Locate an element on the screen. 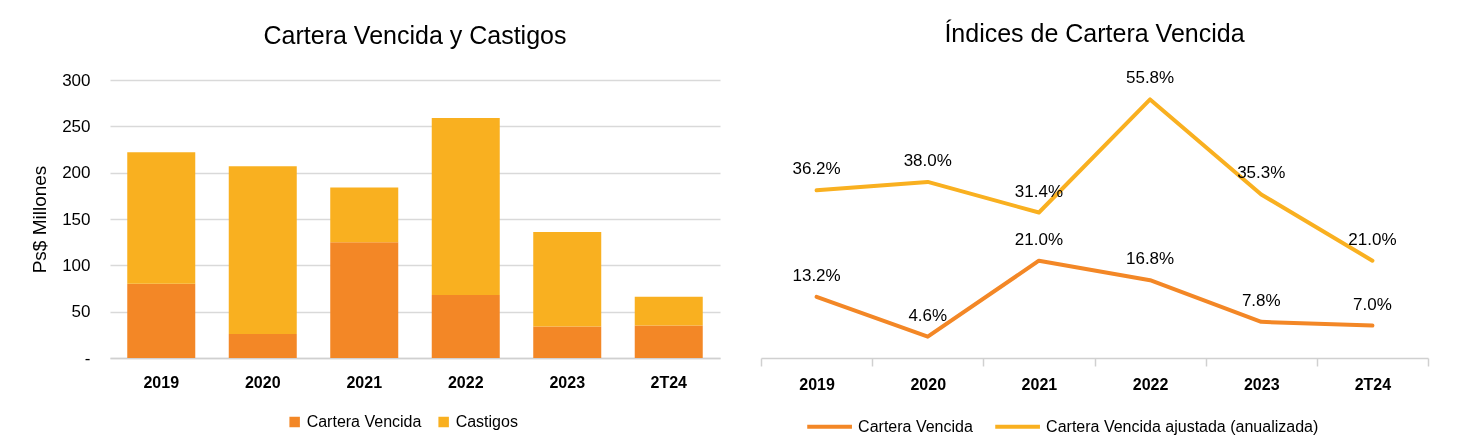  y-tick-label: 200 is located at coordinates (76, 173).